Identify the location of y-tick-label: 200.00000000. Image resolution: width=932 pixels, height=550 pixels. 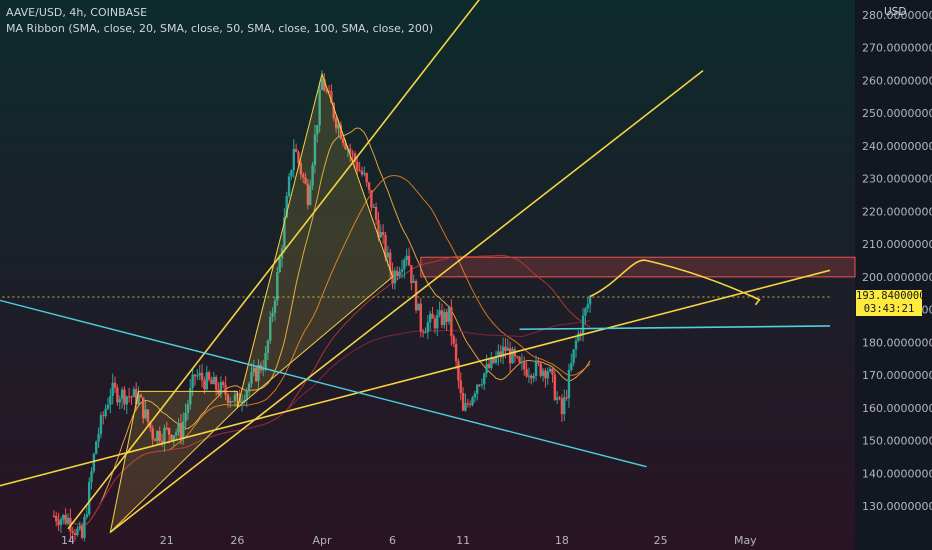
(897, 277).